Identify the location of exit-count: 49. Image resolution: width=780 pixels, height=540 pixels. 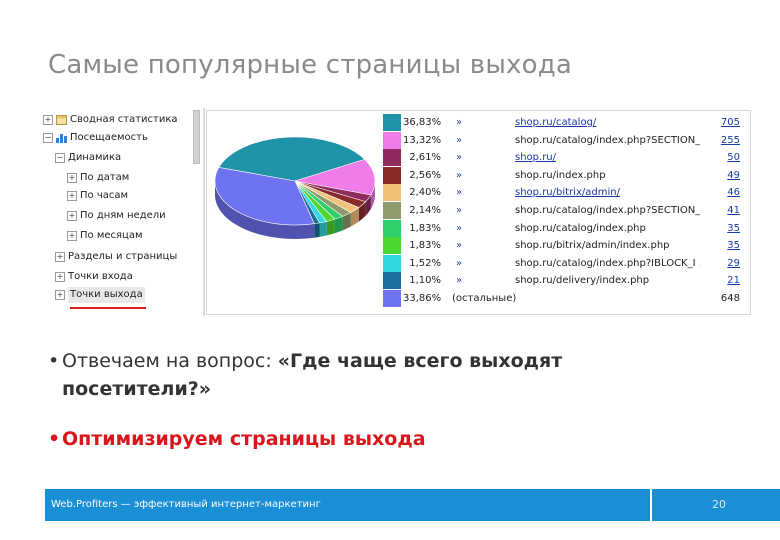
(733, 175).